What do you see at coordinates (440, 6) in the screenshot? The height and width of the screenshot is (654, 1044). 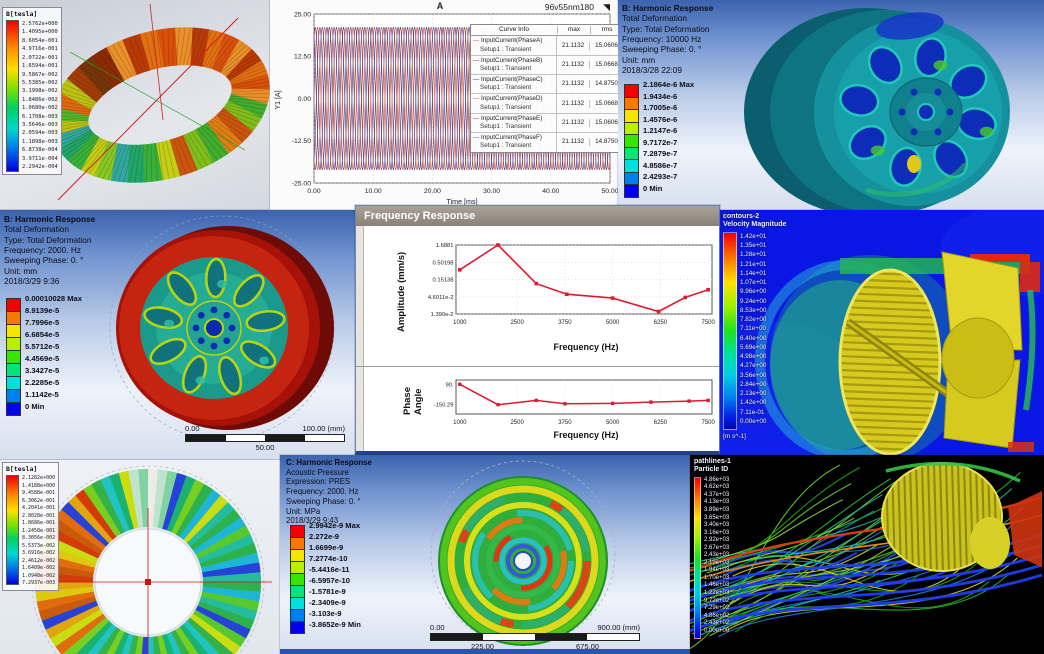 I see `plot-title: A` at bounding box center [440, 6].